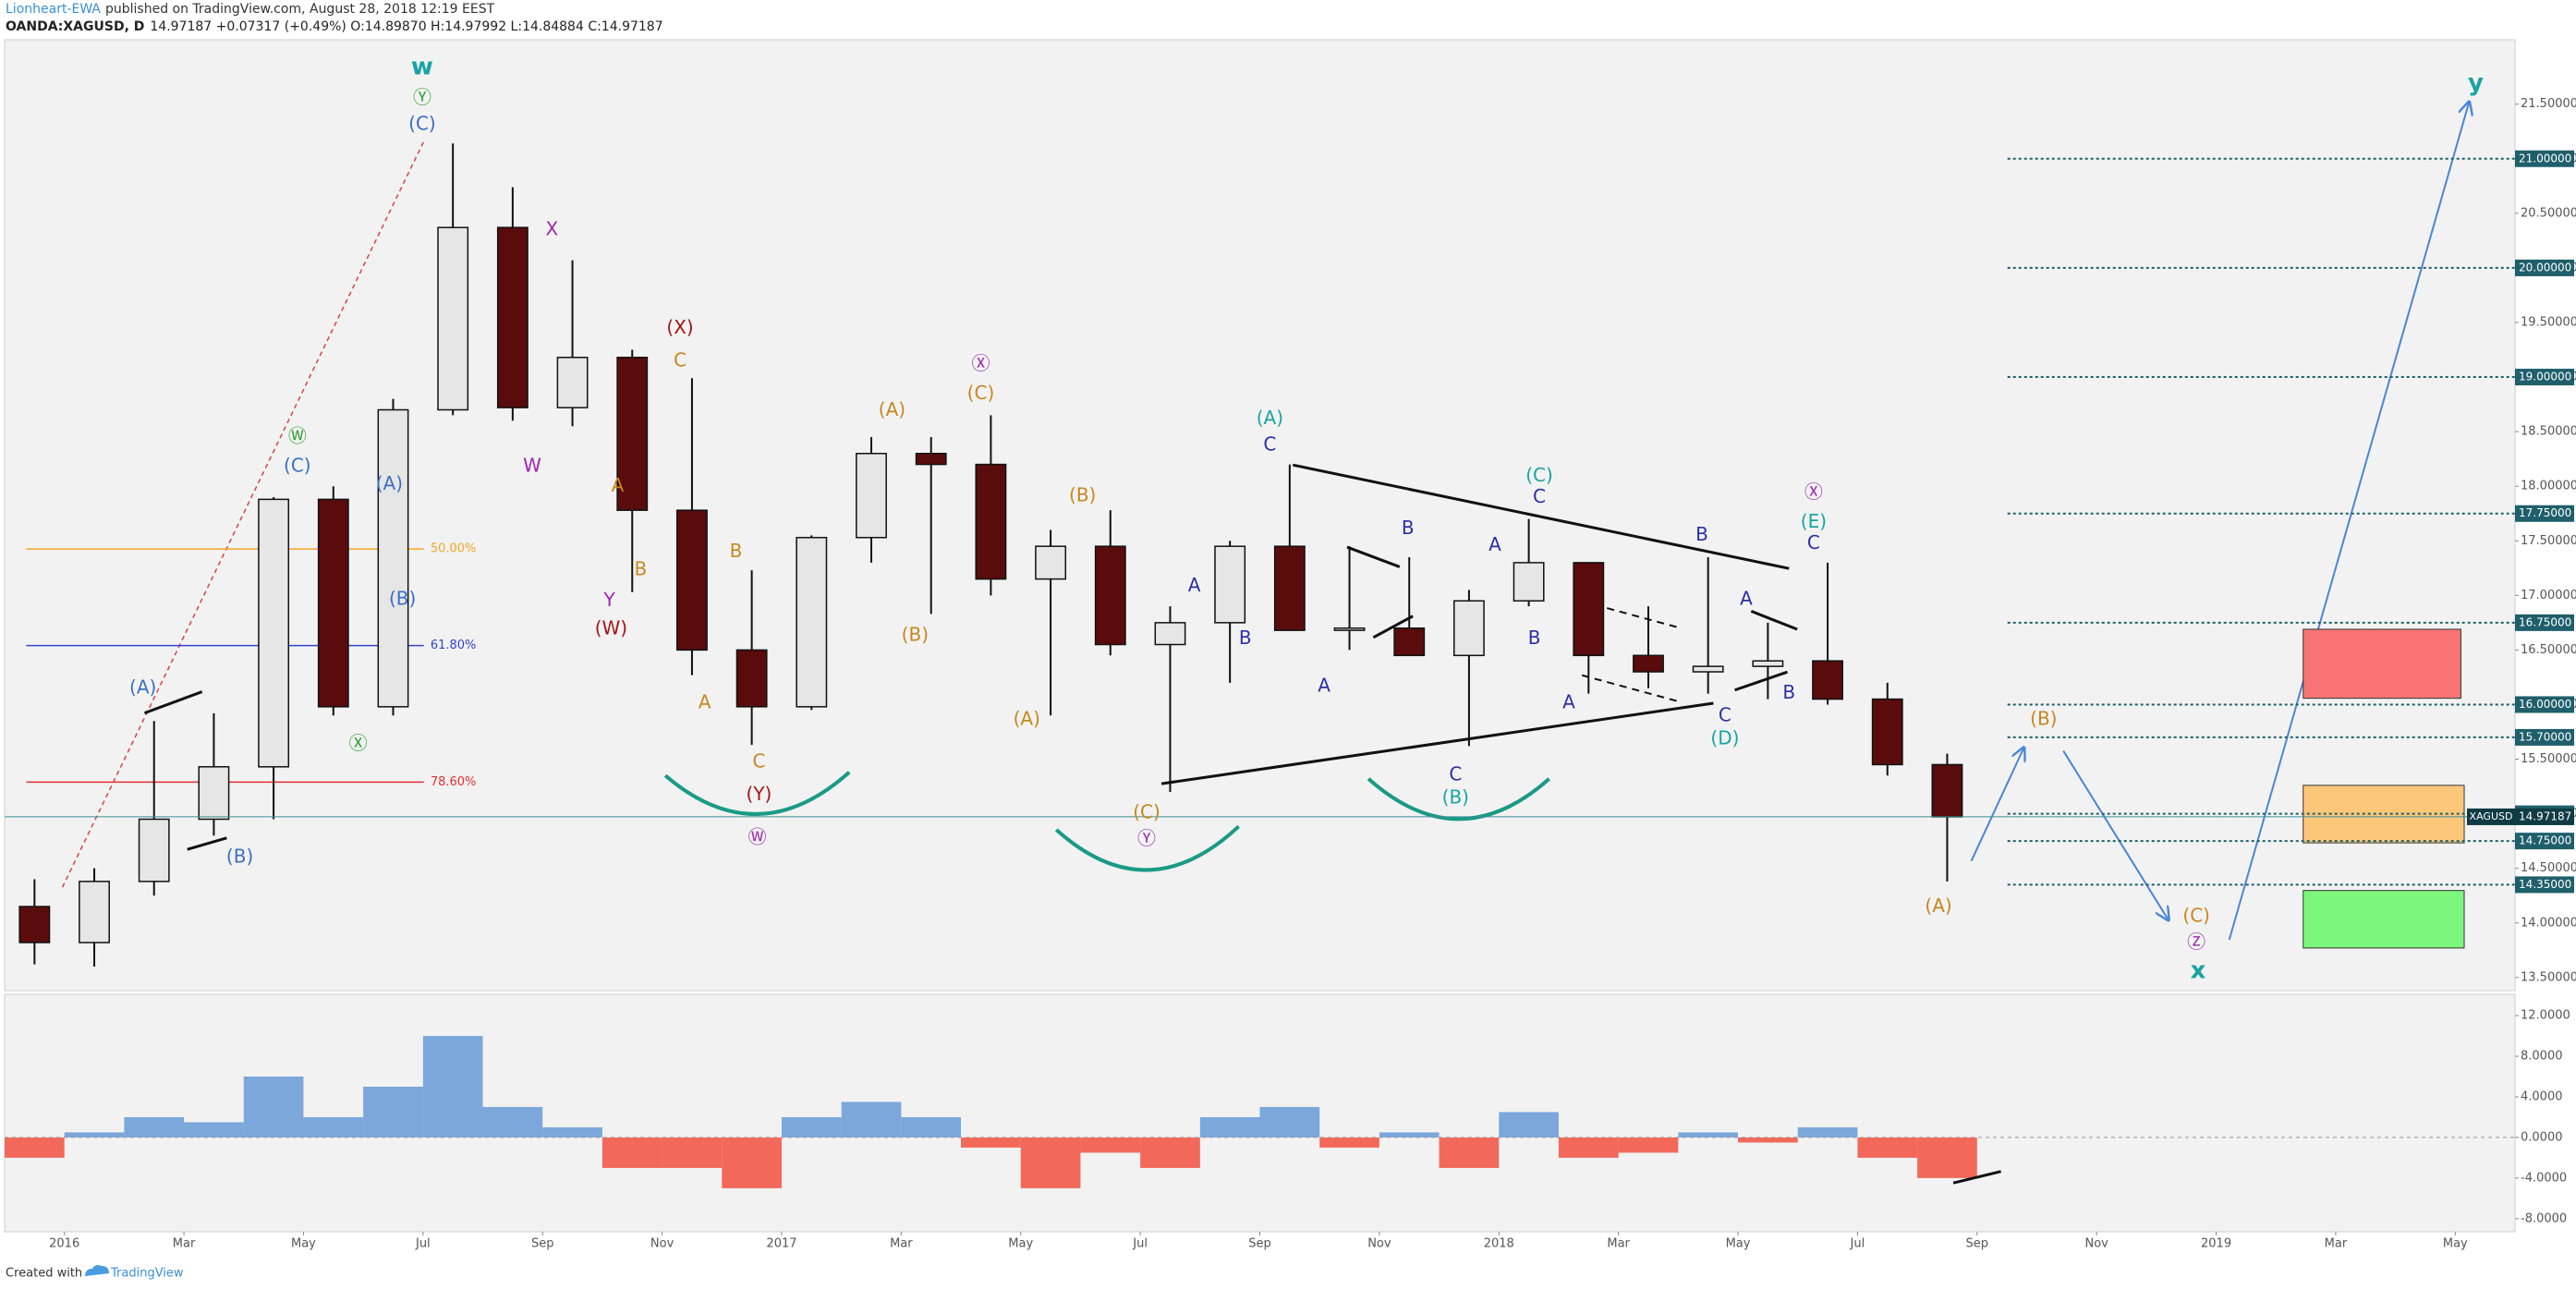  What do you see at coordinates (97, 1271) in the screenshot?
I see `brand-icon` at bounding box center [97, 1271].